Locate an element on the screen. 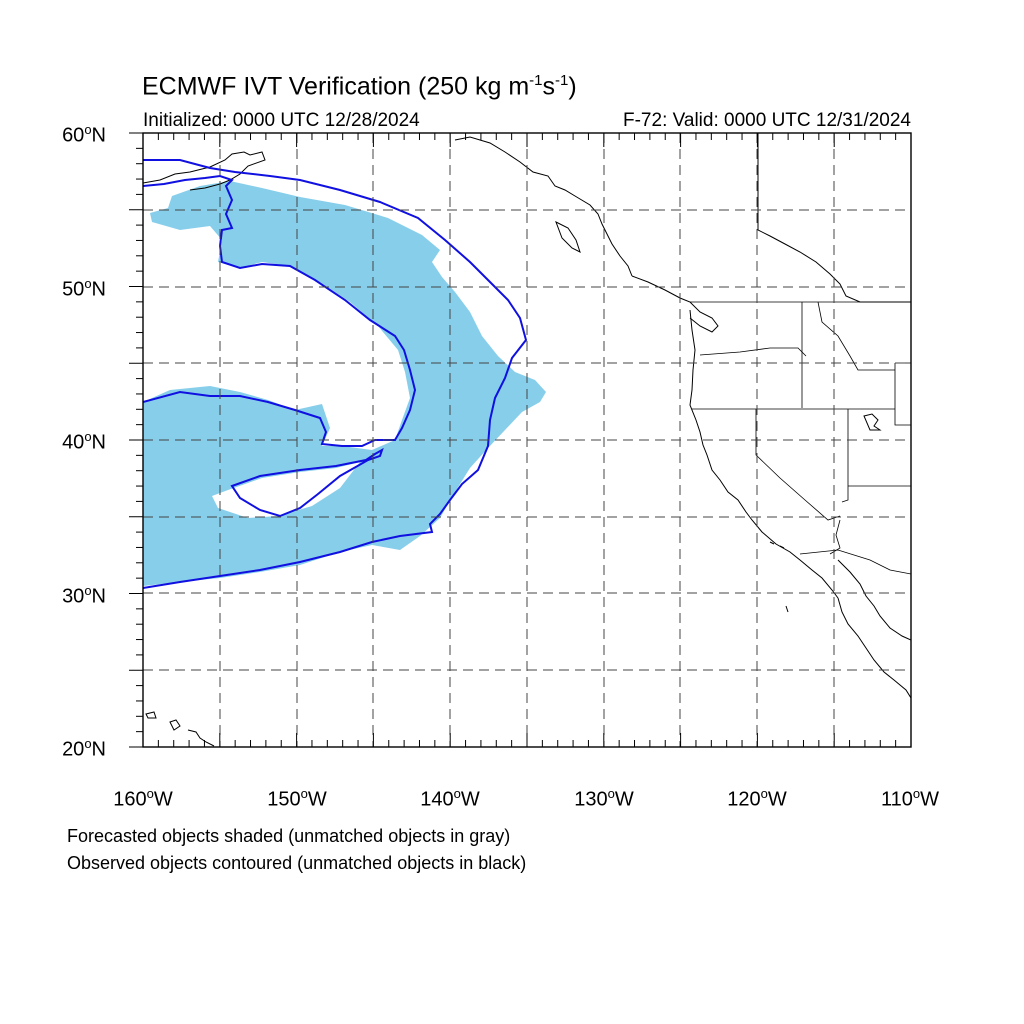 This screenshot has width=1024, height=1024. state-borders-layer is located at coordinates (800, 438).